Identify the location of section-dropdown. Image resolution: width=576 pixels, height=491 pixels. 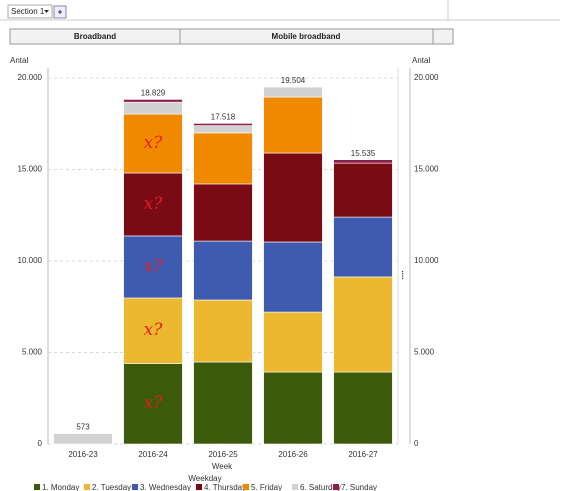
(30, 11).